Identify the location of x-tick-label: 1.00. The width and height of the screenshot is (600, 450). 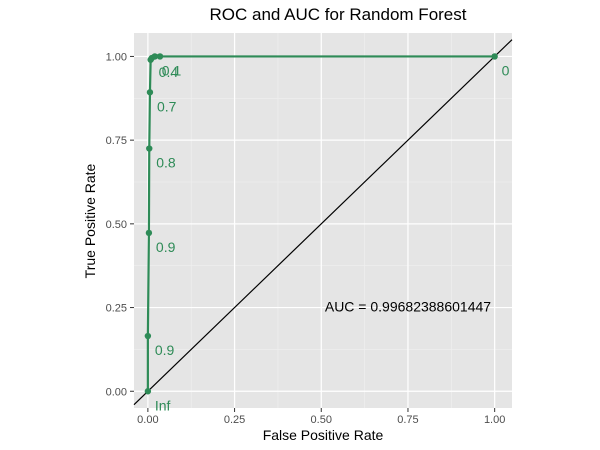
(494, 420).